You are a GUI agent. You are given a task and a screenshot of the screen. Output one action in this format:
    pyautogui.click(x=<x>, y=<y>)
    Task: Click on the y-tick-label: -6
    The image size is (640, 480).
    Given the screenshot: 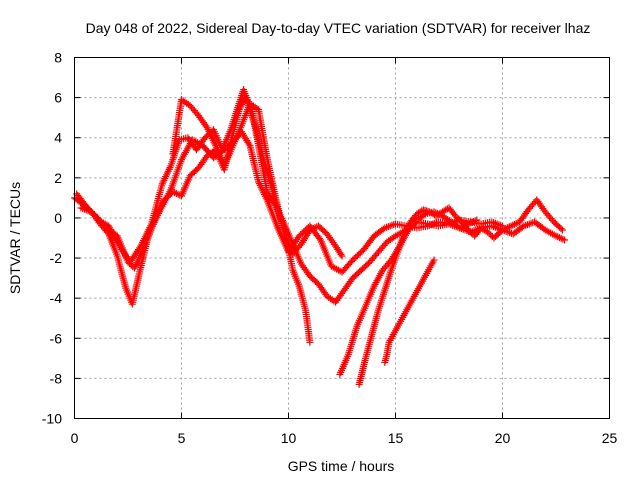 What is the action you would take?
    pyautogui.click(x=56, y=338)
    